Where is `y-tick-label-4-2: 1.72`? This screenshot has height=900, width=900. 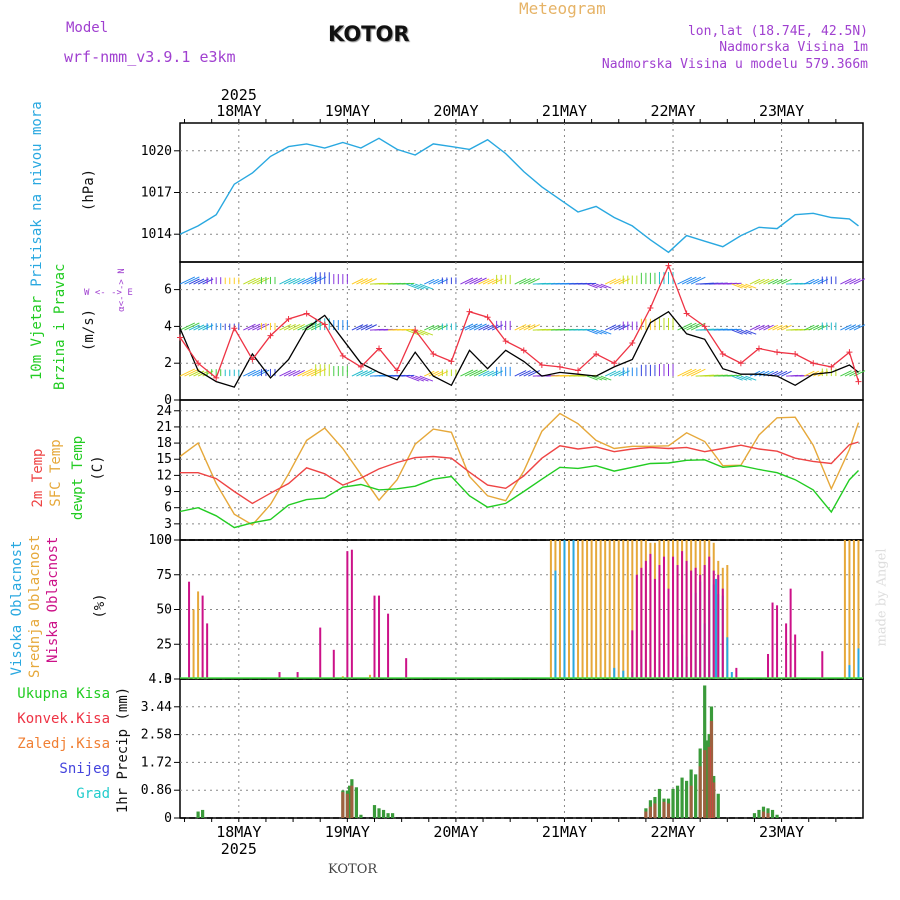
y-tick-label-4-2: 1.72 is located at coordinates (156, 762).